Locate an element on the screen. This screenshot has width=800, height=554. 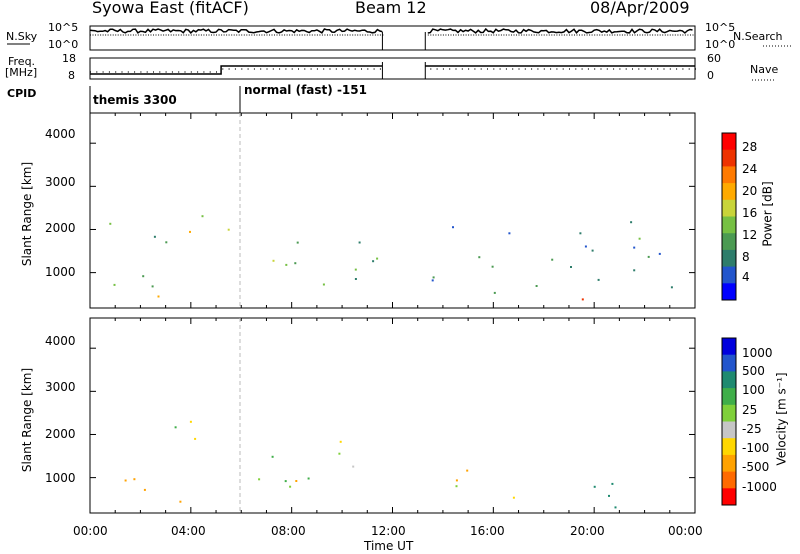
station-title: Syowa East (fitACF) is located at coordinates (170, 8).